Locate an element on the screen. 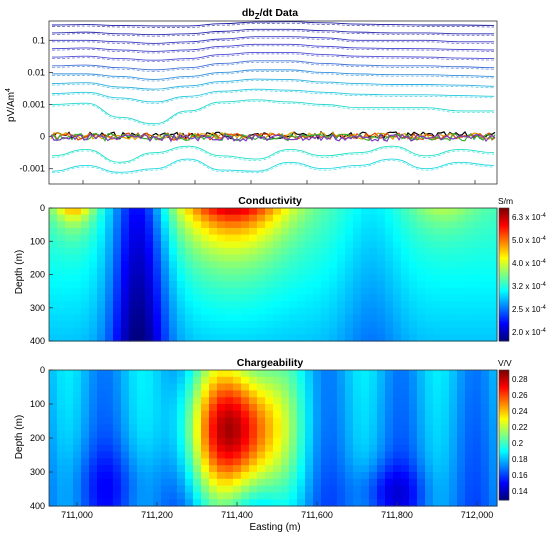  dbzdt-series-line-dashed is located at coordinates (273, 97).